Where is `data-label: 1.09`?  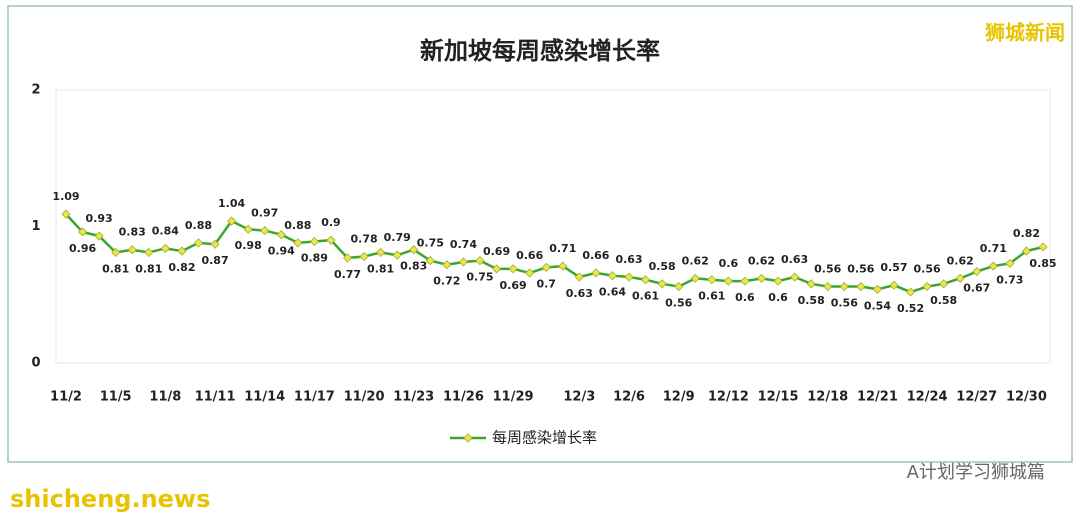 data-label: 1.09 is located at coordinates (65, 196).